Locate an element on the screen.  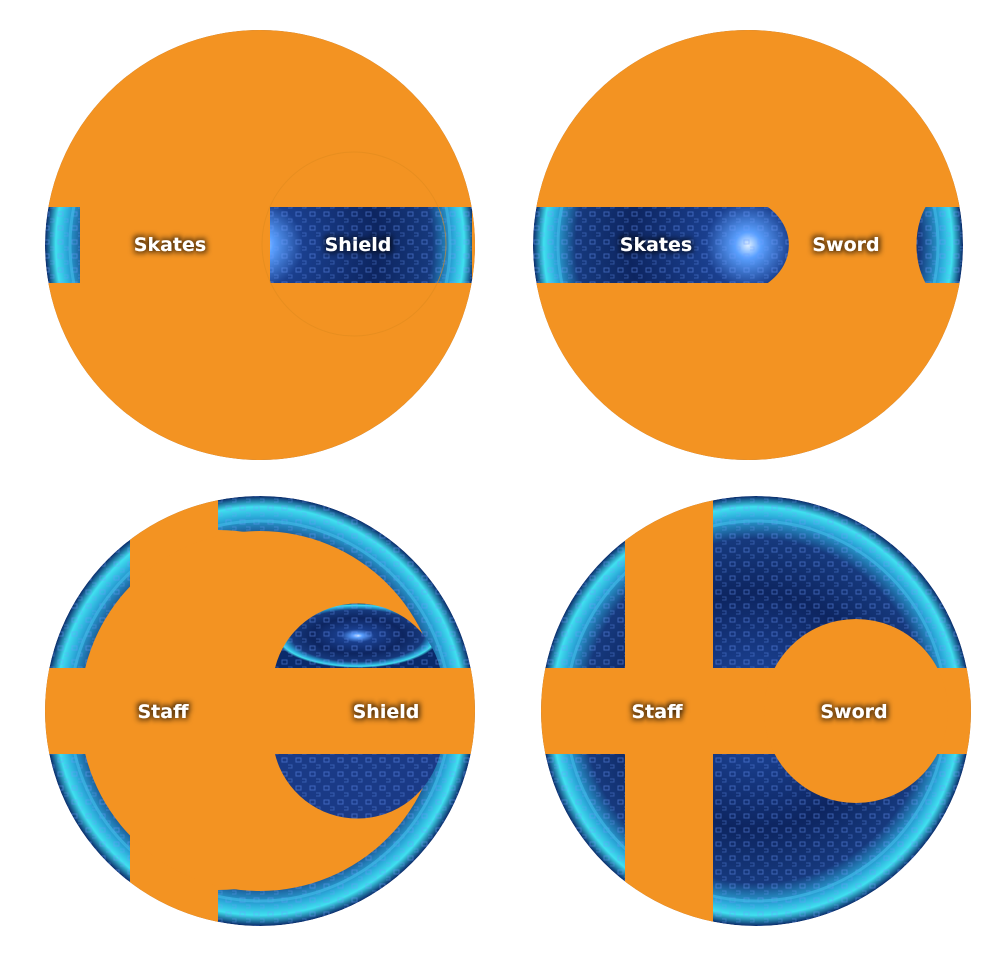
shield-circle-outline is located at coordinates (354, 244).